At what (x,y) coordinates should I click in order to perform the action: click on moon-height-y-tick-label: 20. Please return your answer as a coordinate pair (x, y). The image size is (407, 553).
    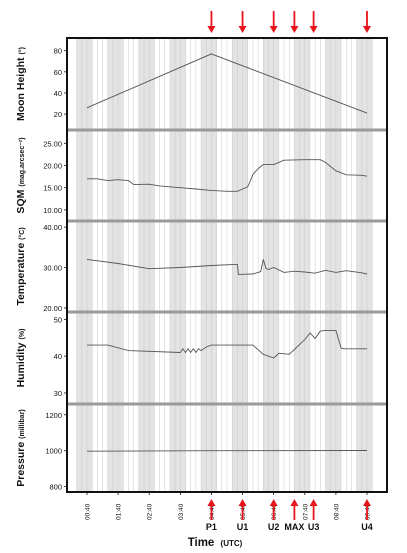
    Looking at the image, I should click on (58, 114).